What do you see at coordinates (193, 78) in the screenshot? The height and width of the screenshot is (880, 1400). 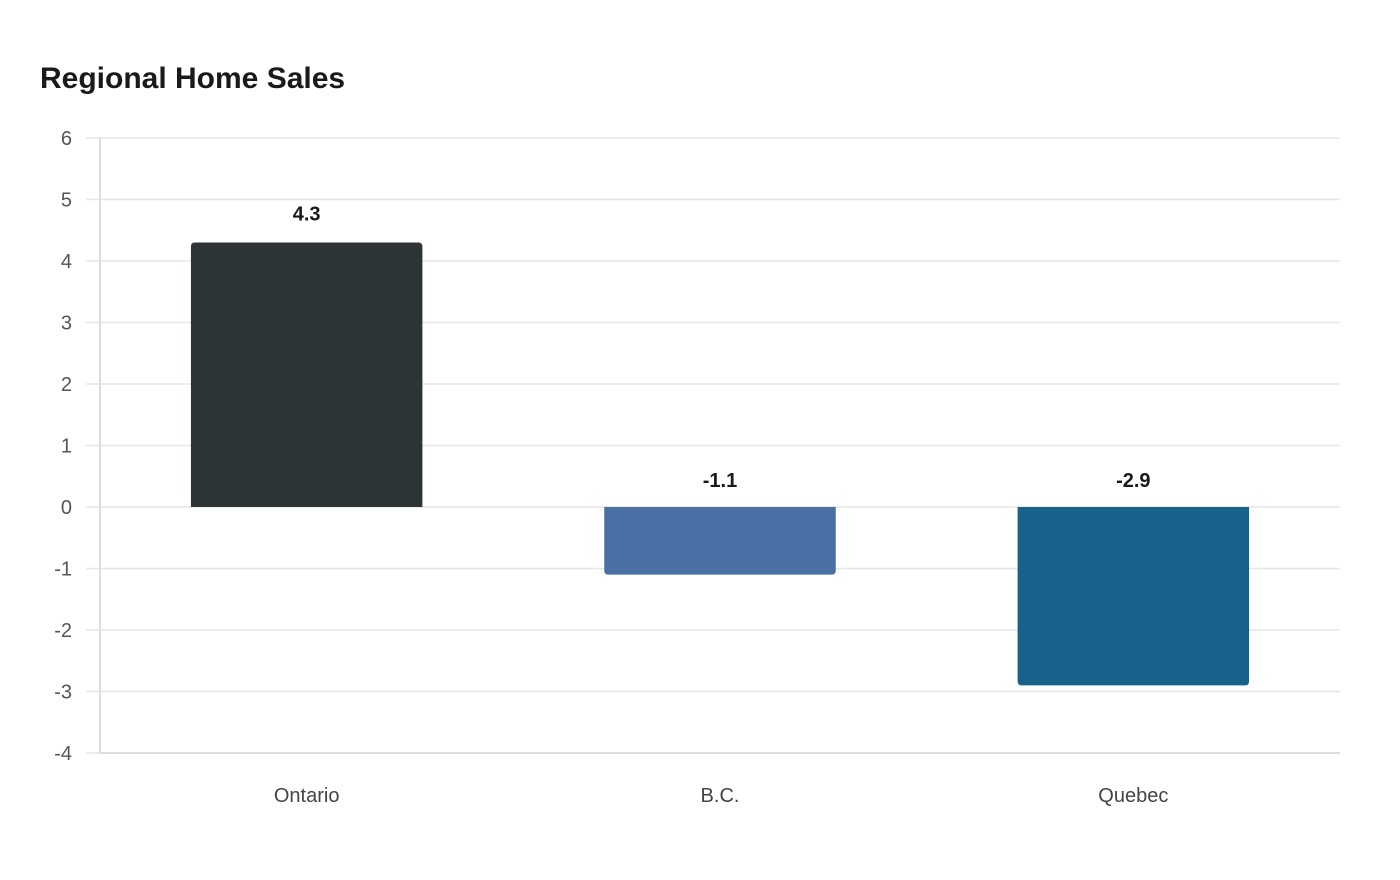 I see `chart-title: Regional Home Sales` at bounding box center [193, 78].